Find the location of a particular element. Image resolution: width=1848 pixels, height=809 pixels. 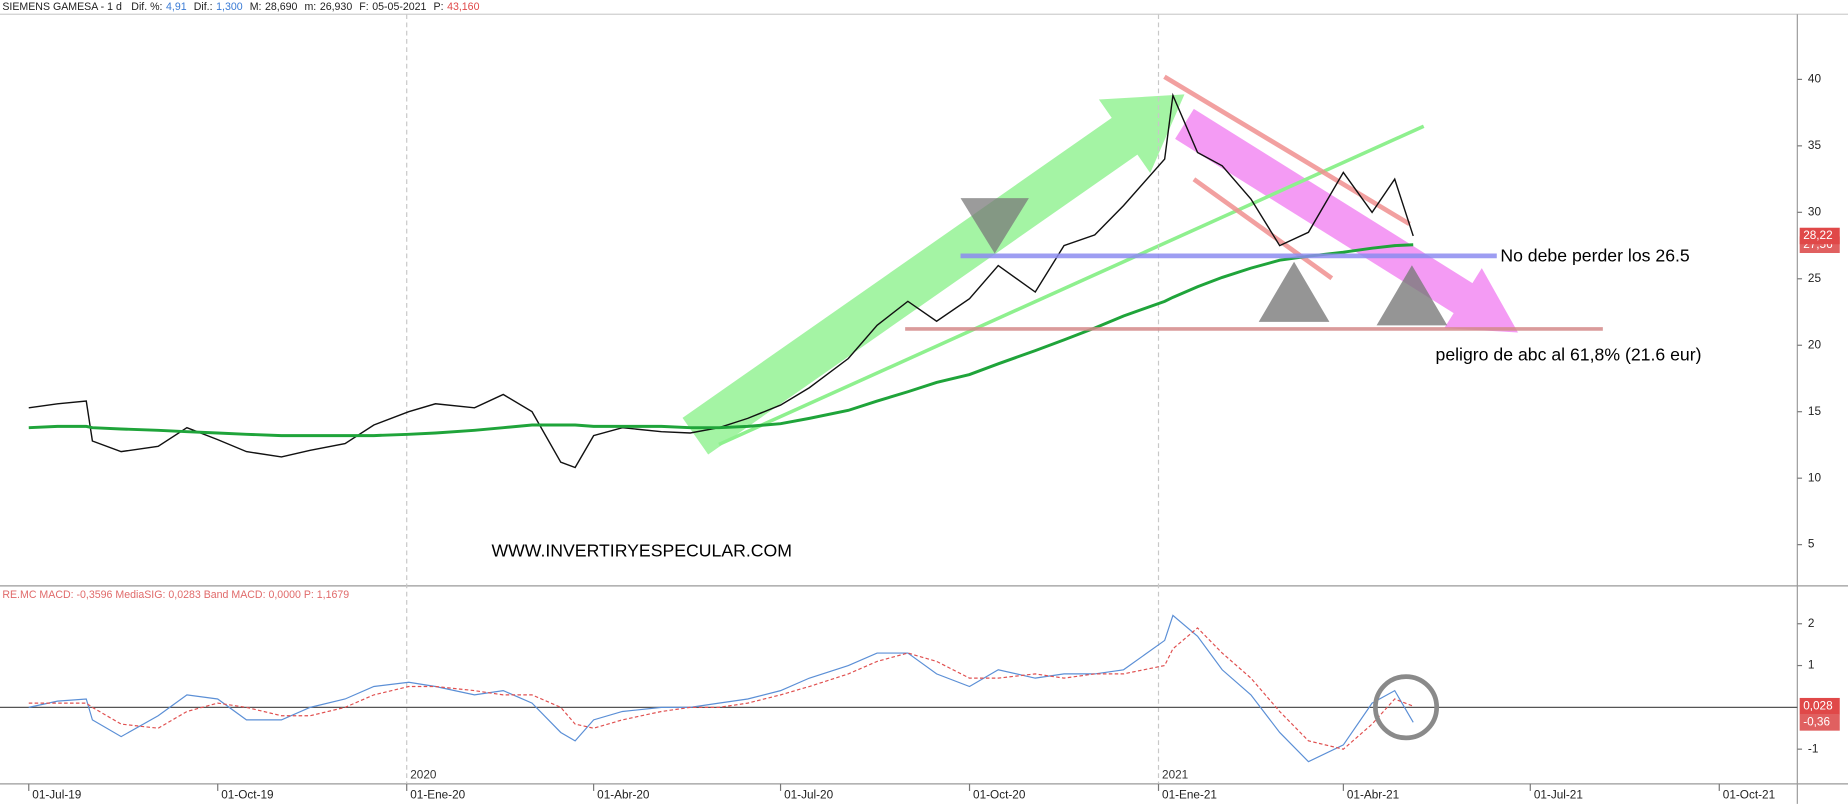

y-tick-label: 35 is located at coordinates (1815, 145).